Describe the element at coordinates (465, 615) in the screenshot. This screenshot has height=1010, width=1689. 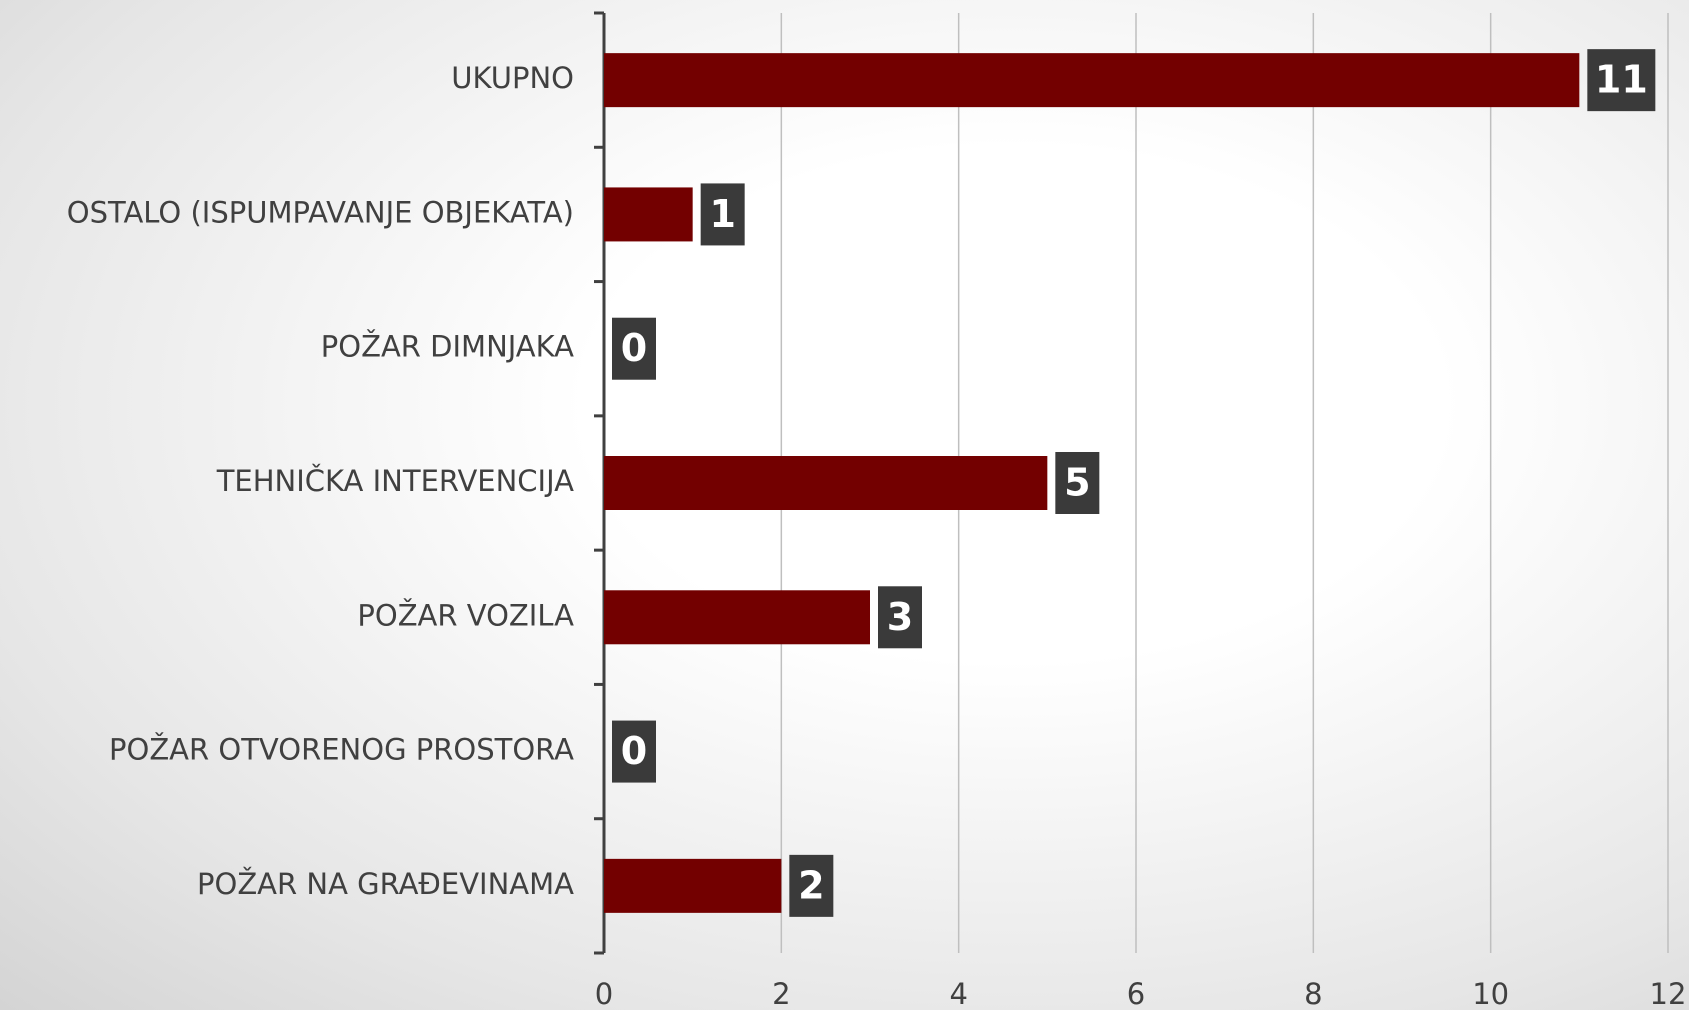
I see `y-tick-label: POŽAR VOZILA` at that location.